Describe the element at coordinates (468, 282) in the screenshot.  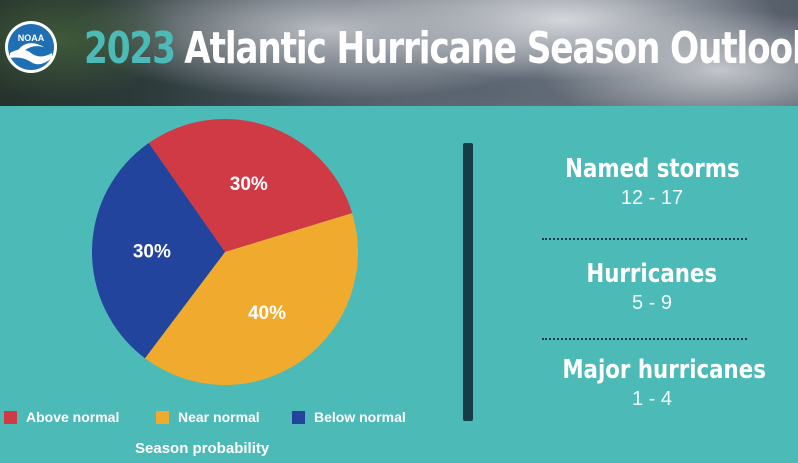
I see `vertical-divider` at that location.